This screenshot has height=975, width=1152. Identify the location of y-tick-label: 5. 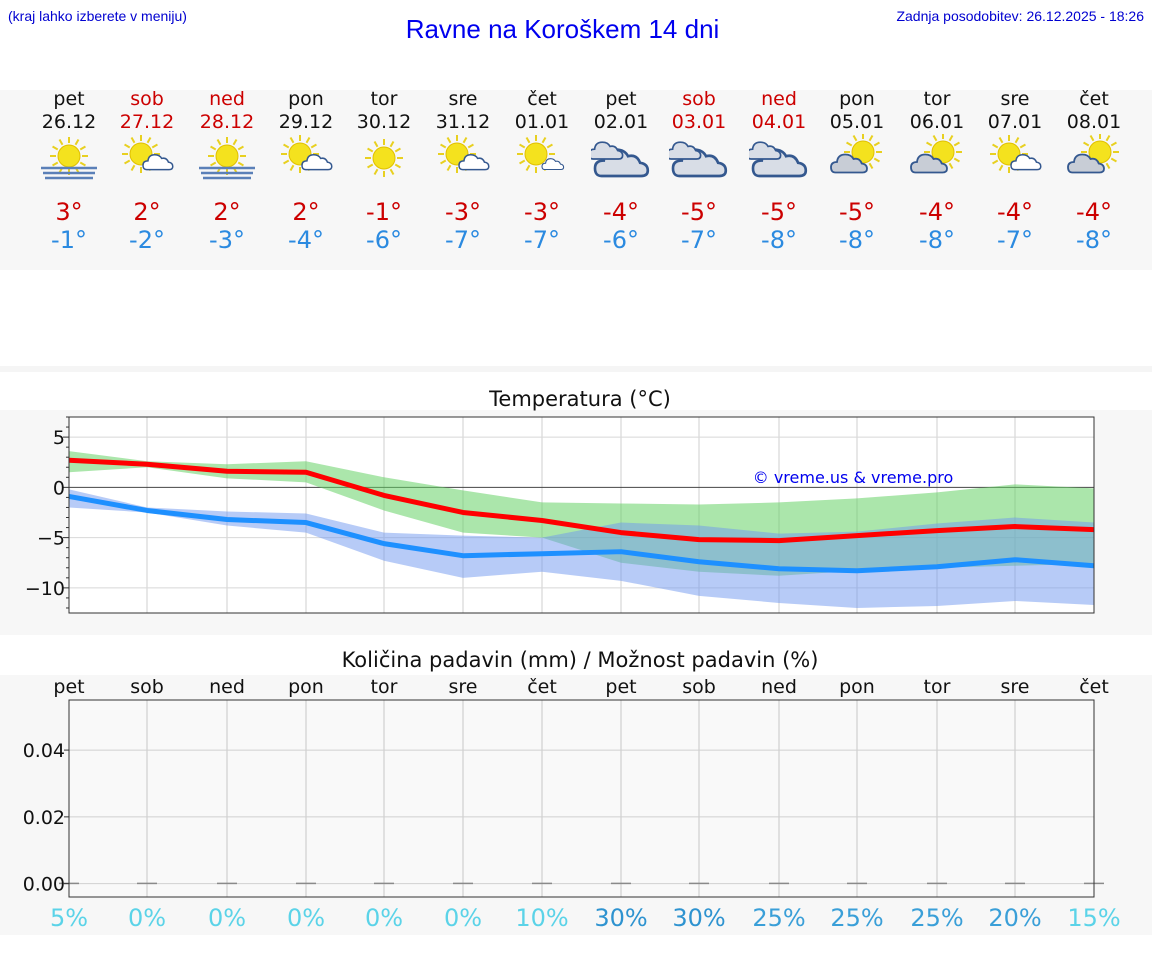
(59, 438).